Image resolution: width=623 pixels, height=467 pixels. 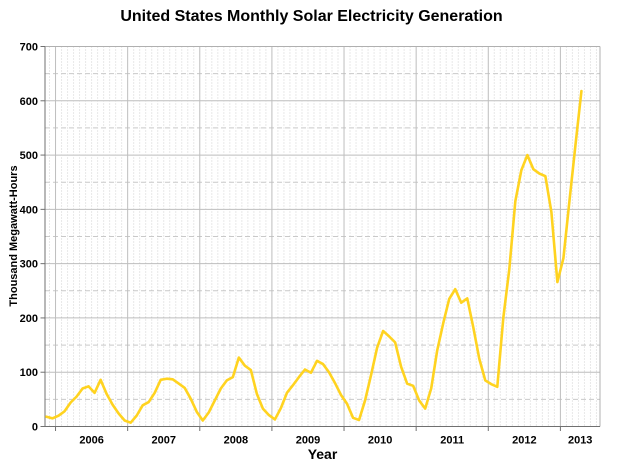 What do you see at coordinates (29, 48) in the screenshot?
I see `y-tick-label: 700` at bounding box center [29, 48].